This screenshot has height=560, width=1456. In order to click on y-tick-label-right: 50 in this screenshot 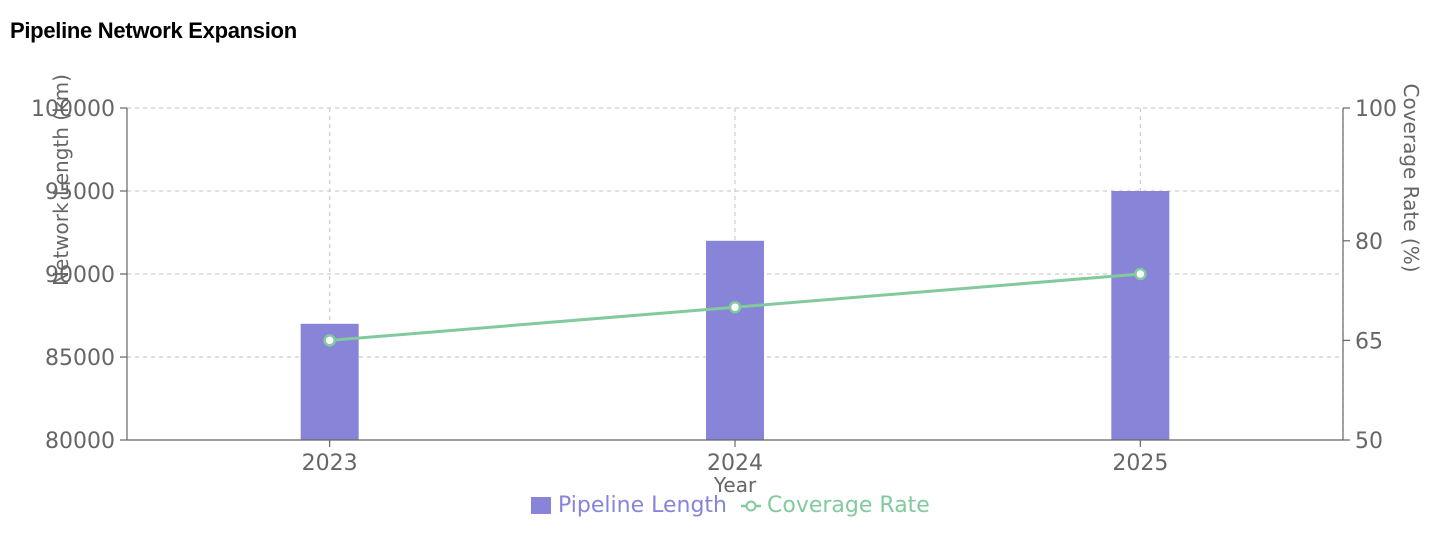, I will do `click(1369, 441)`.